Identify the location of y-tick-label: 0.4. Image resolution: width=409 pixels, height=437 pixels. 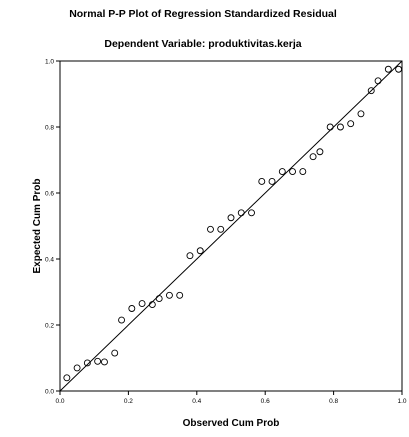
(49, 260).